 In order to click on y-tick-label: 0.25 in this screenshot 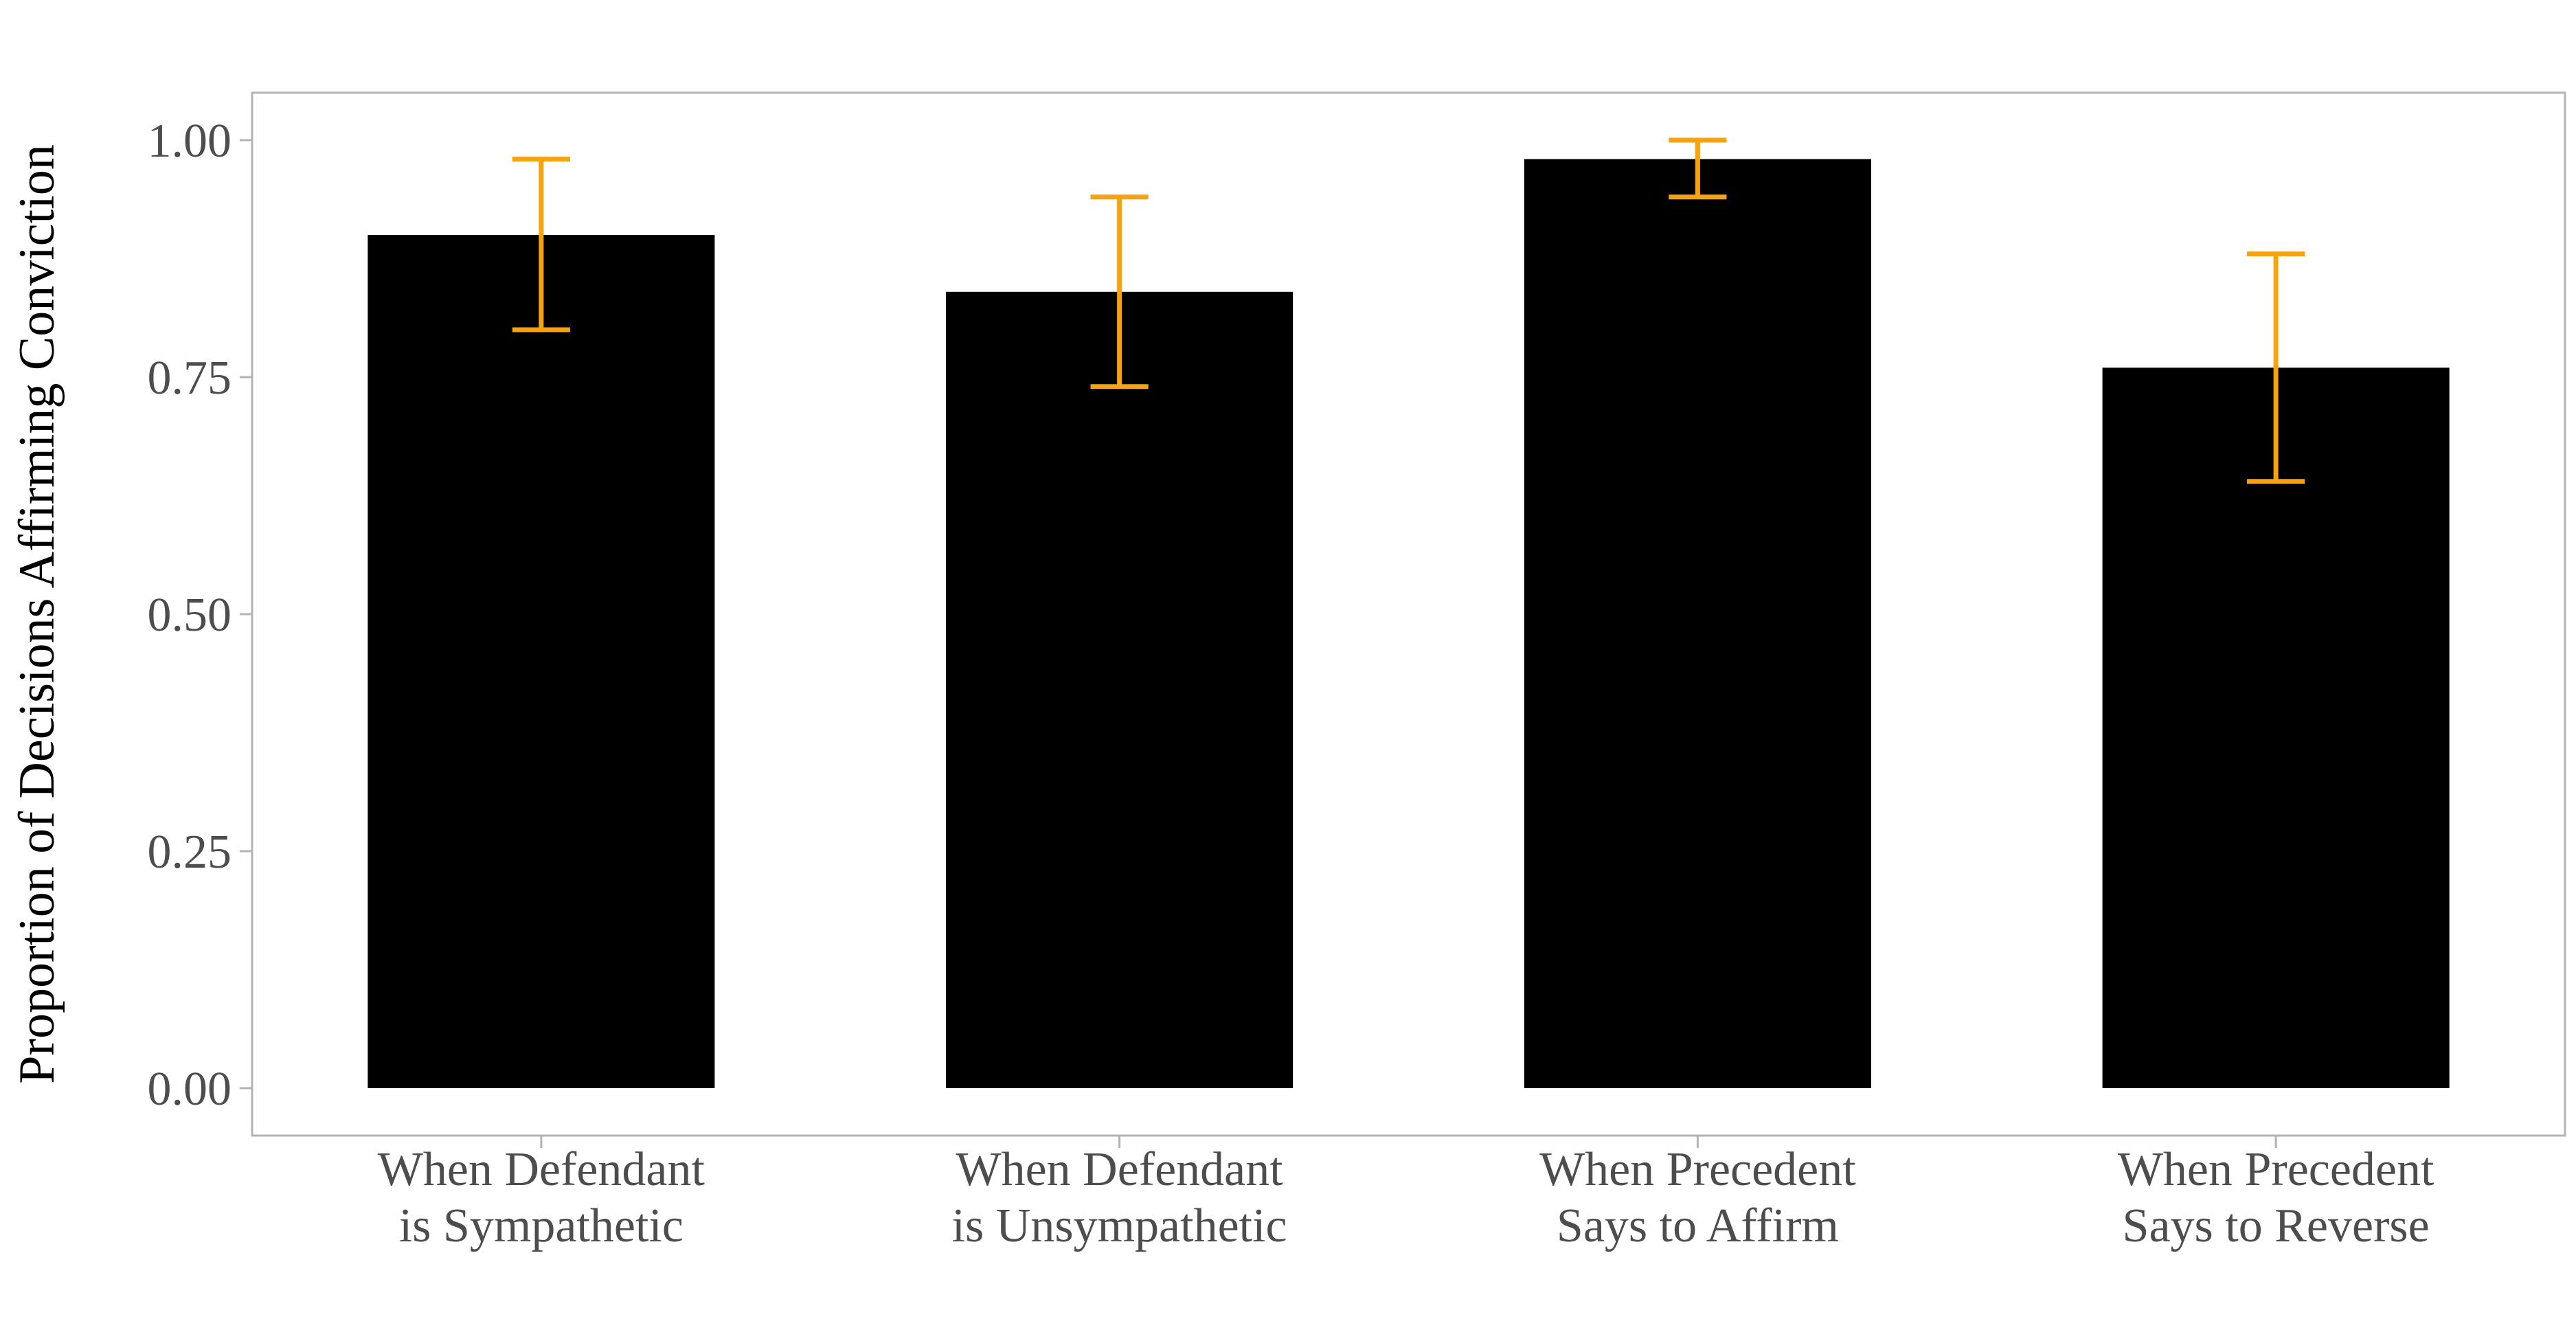, I will do `click(190, 853)`.